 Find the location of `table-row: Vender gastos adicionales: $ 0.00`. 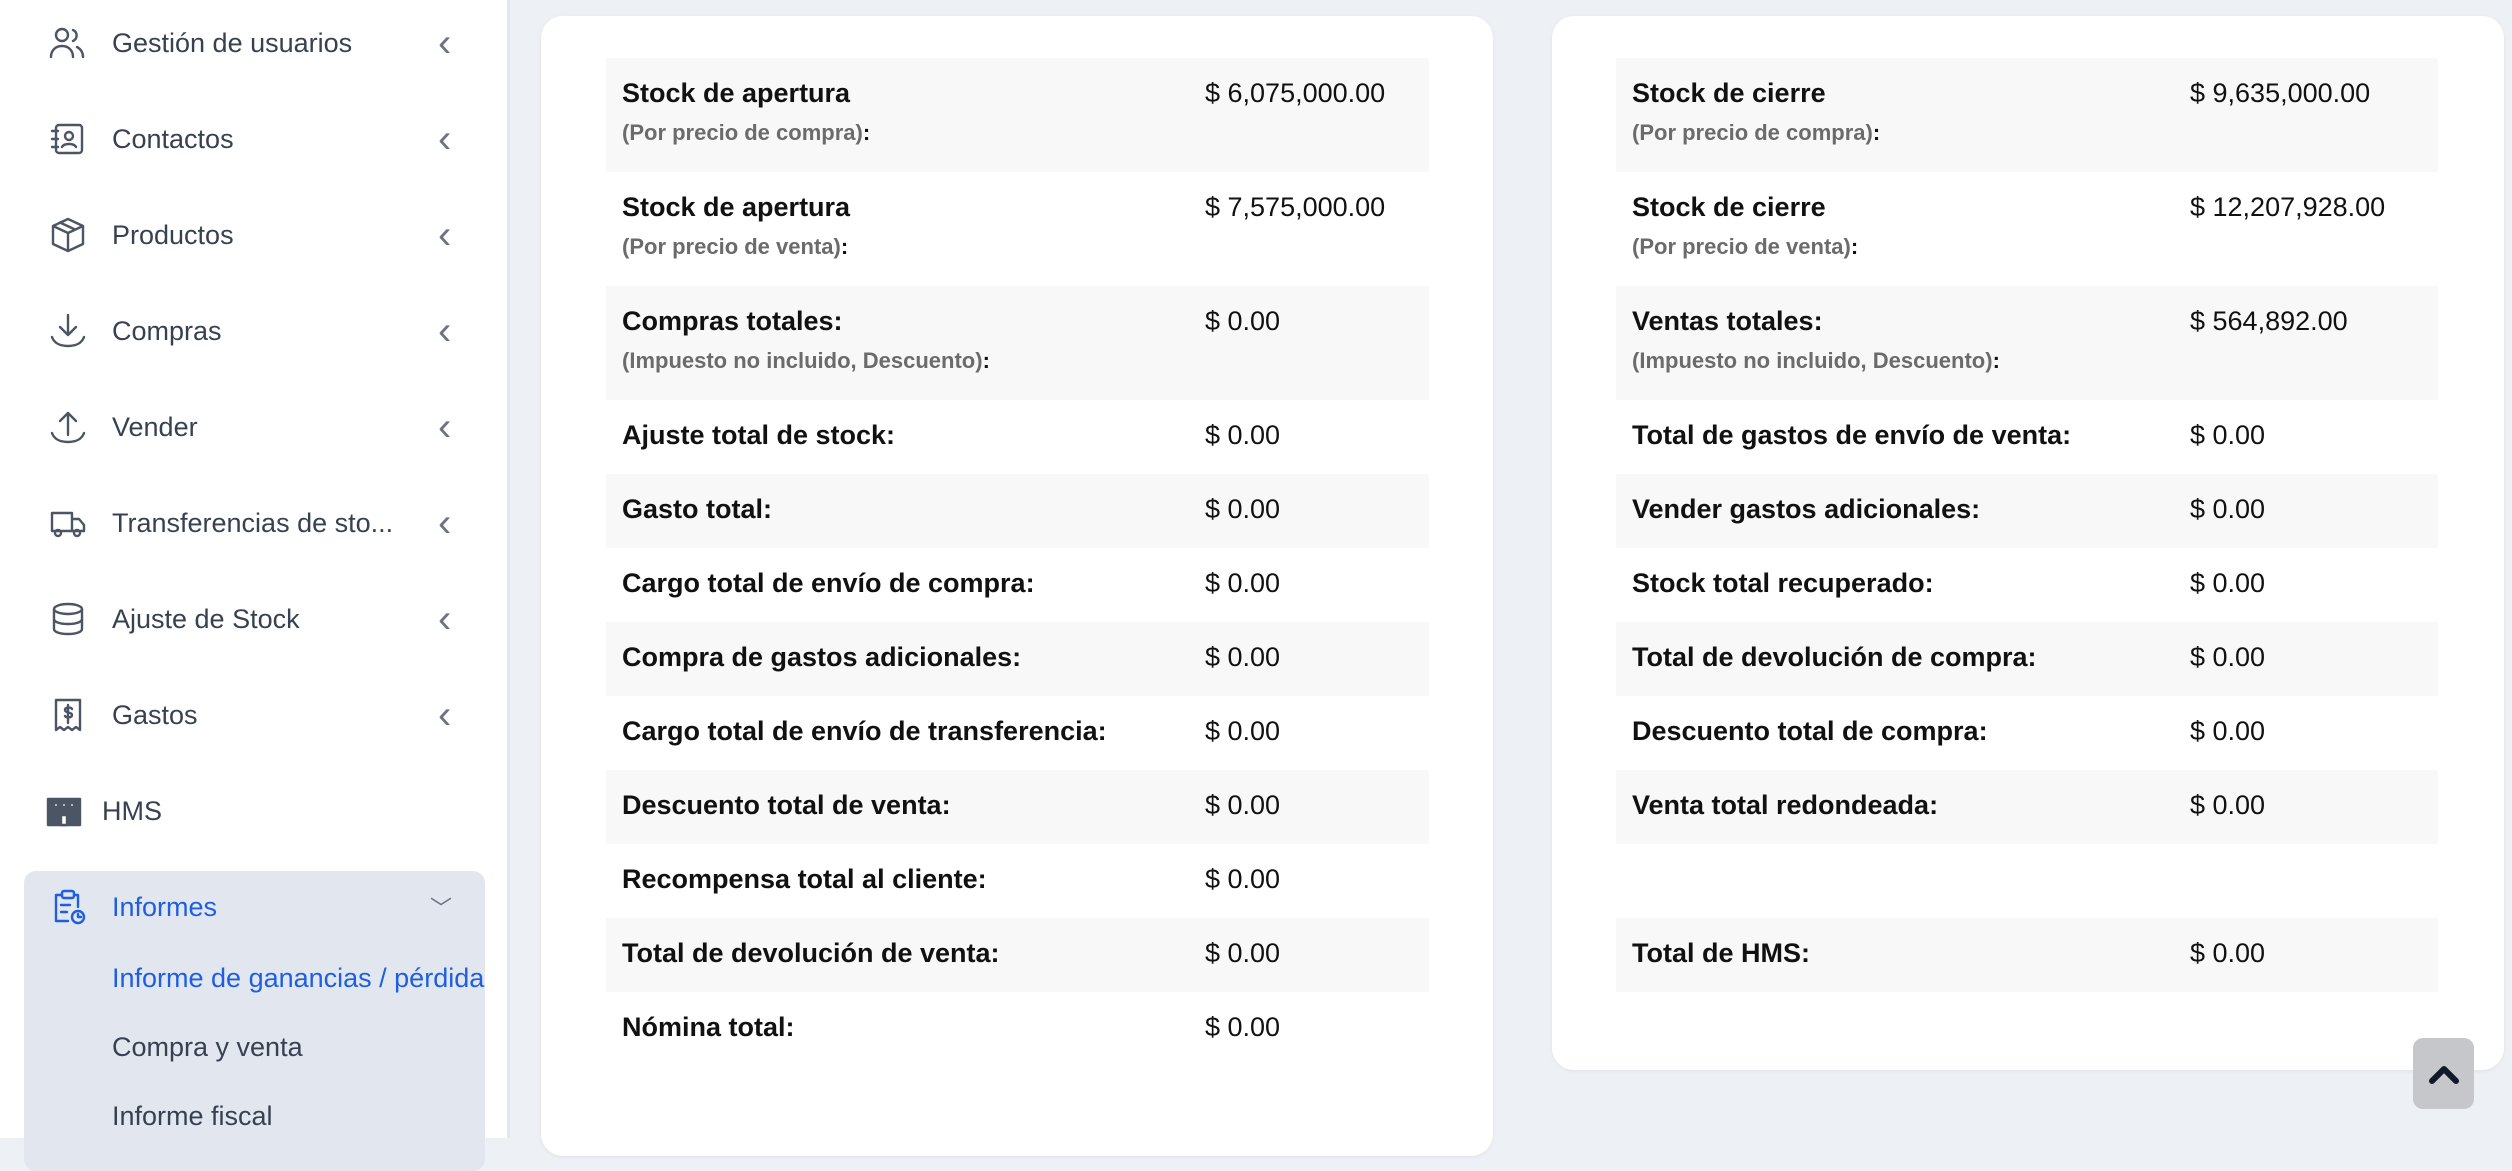

table-row: Vender gastos adicionales: $ 0.00 is located at coordinates (2027, 511).